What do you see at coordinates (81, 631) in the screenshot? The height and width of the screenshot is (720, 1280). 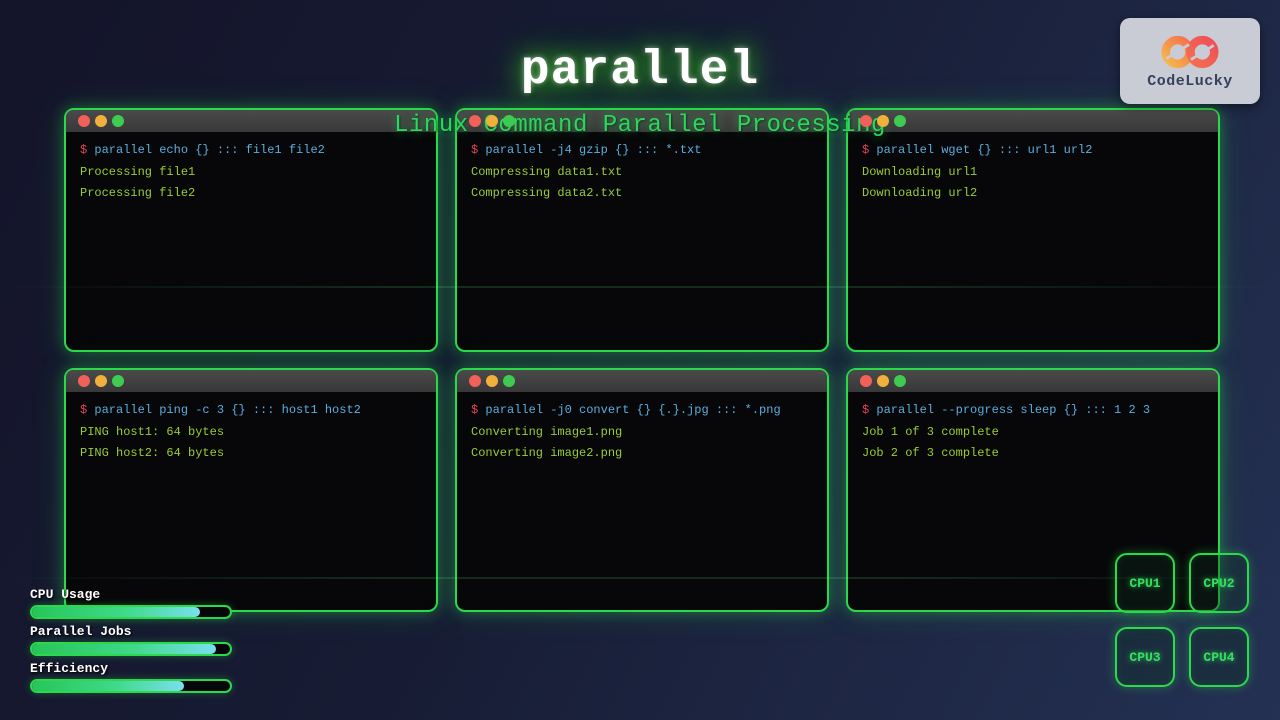 I see `stat-label-parallel-jobs: Parallel Jobs` at bounding box center [81, 631].